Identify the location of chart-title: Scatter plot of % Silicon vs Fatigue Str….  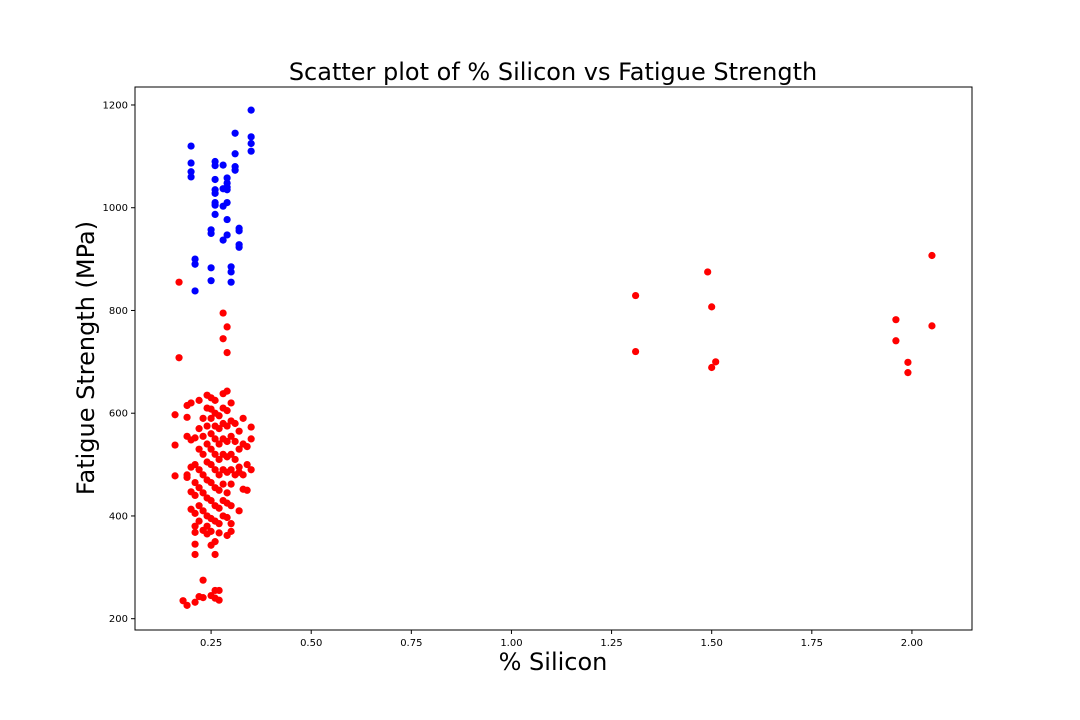
(553, 72).